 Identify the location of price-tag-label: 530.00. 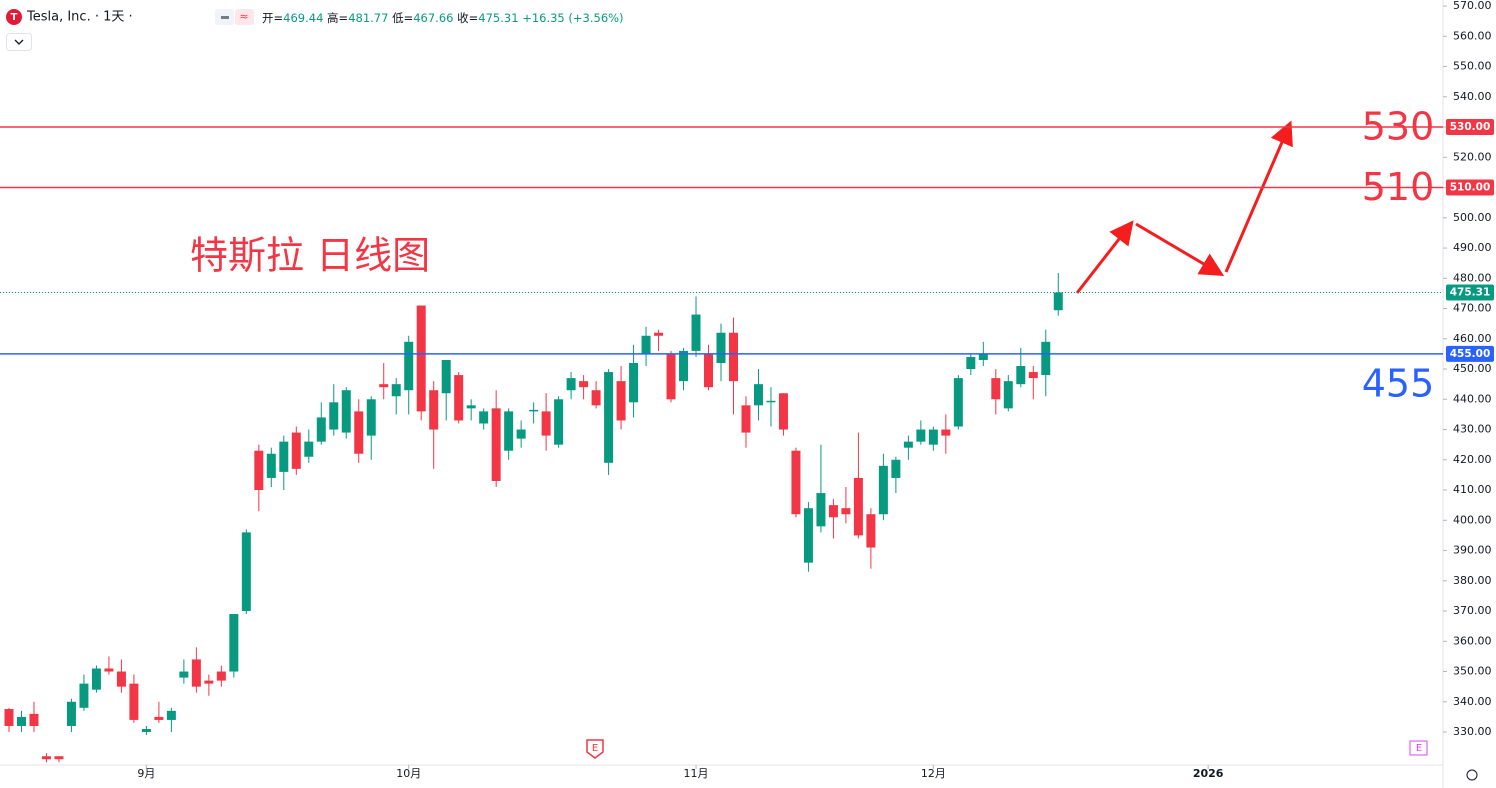
(1470, 127).